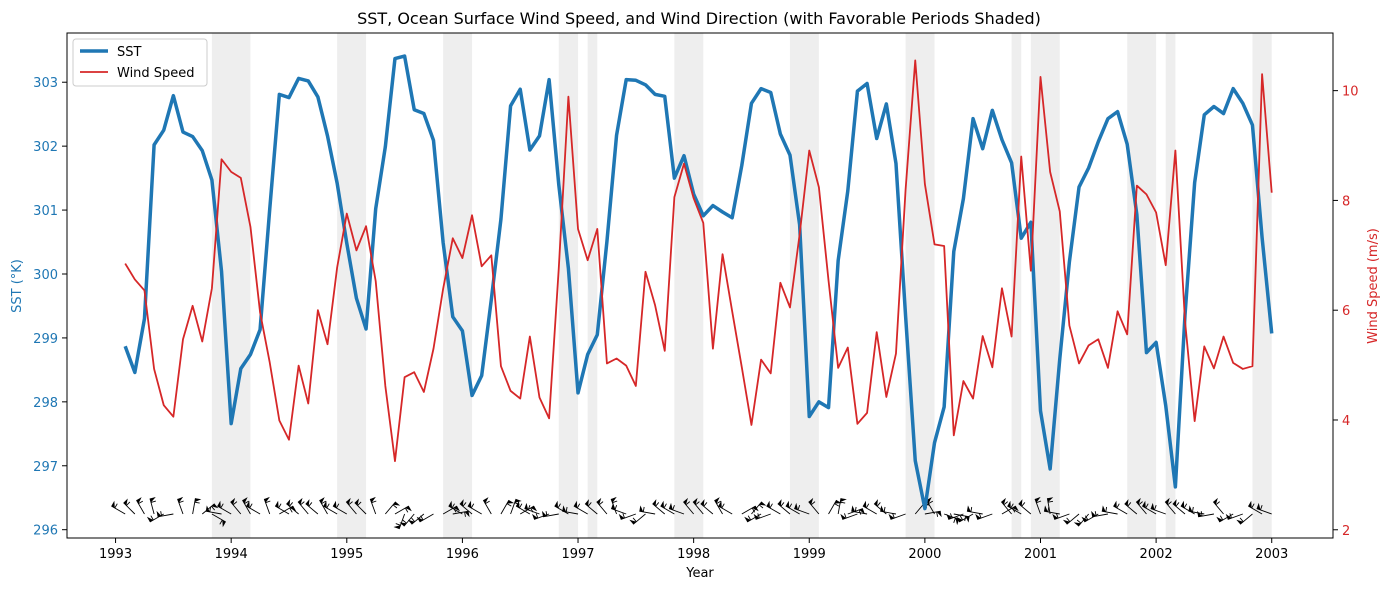  What do you see at coordinates (699, 573) in the screenshot?
I see `x-axis-label: Year` at bounding box center [699, 573].